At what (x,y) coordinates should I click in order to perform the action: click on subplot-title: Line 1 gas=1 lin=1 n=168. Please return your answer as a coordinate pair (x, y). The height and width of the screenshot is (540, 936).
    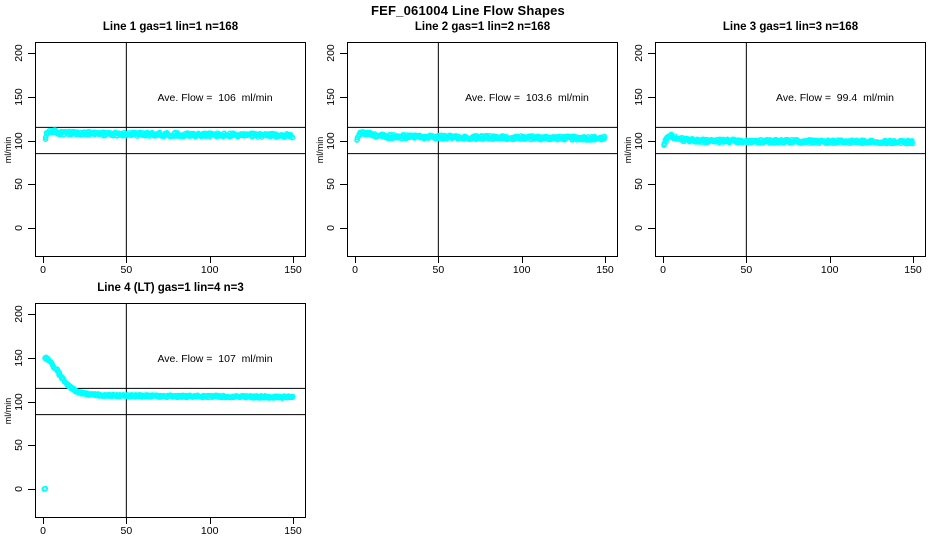
    Looking at the image, I should click on (170, 27).